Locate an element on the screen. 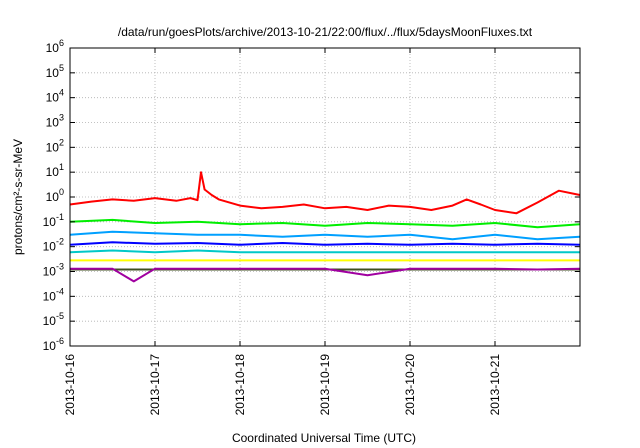 This screenshot has width=640, height=448. y-tick-label: 10⁶ is located at coordinates (55, 46).